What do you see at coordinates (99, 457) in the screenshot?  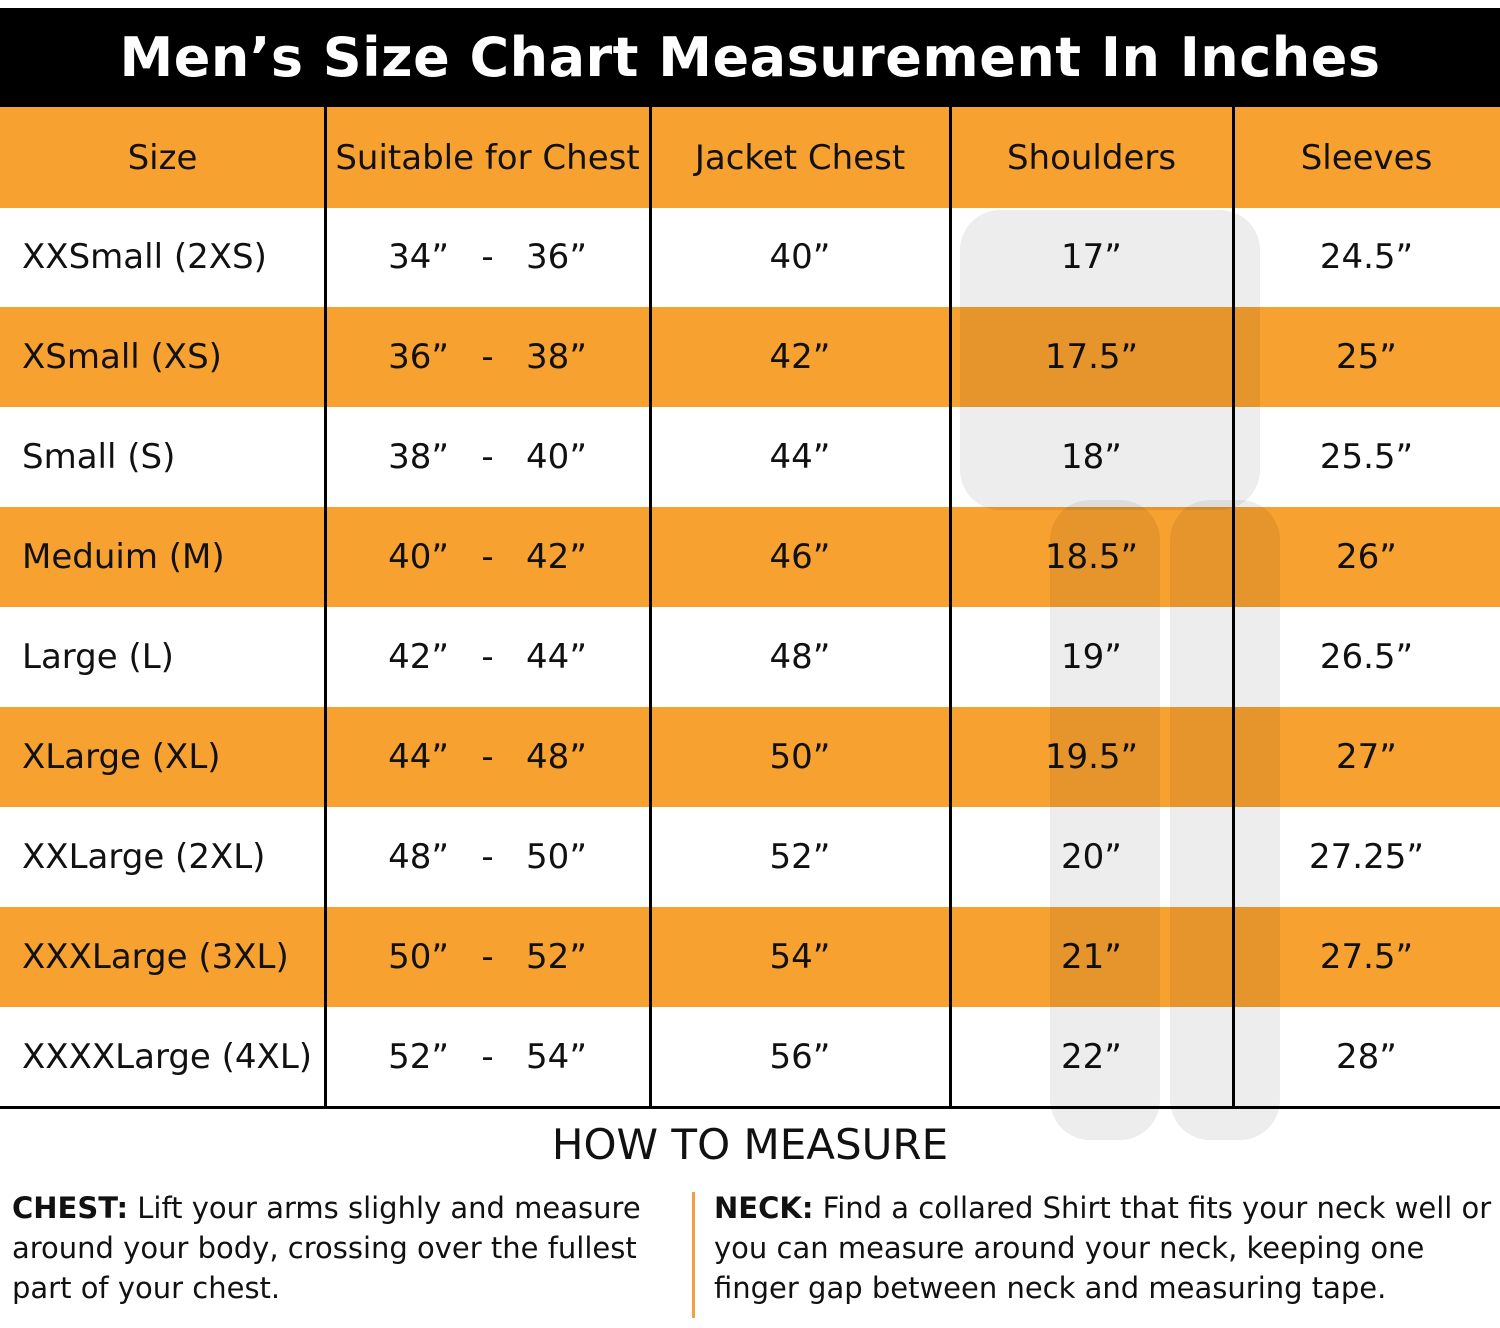 I see `size-cell: Small (S)` at bounding box center [99, 457].